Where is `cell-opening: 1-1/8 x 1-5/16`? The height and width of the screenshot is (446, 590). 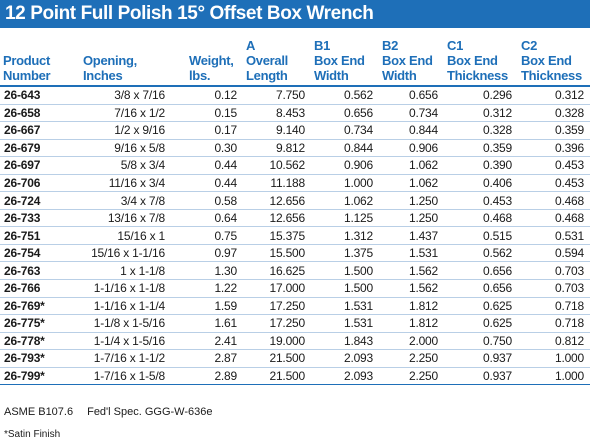
cell-opening: 1-1/8 x 1-5/16 is located at coordinates (119, 323).